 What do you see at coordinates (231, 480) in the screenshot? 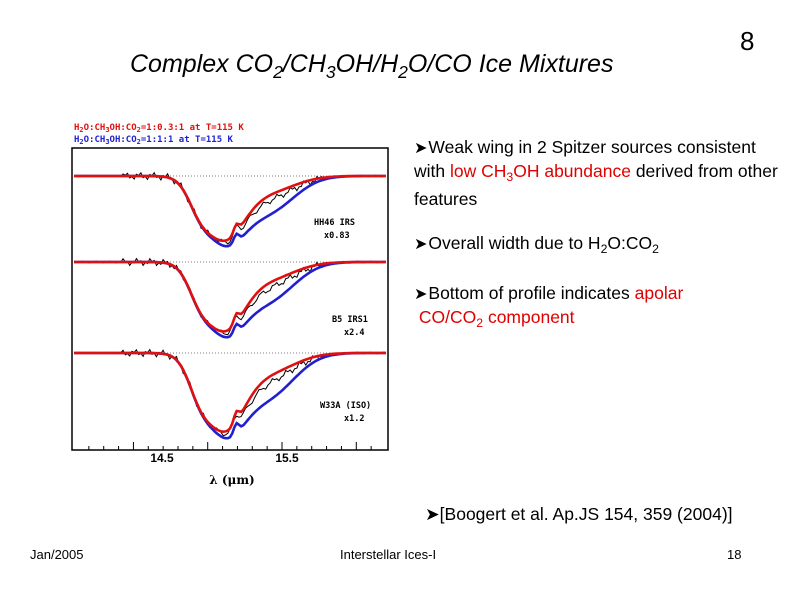
I see `x-axis-label: λ (μm)` at bounding box center [231, 480].